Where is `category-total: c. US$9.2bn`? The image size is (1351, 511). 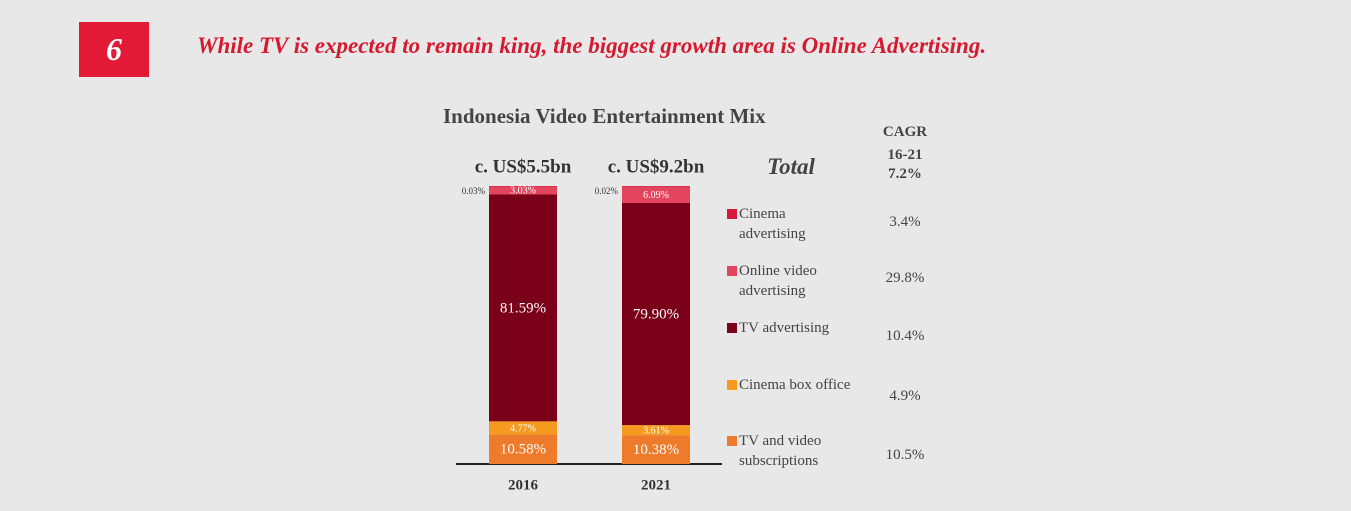 category-total: c. US$9.2bn is located at coordinates (656, 166).